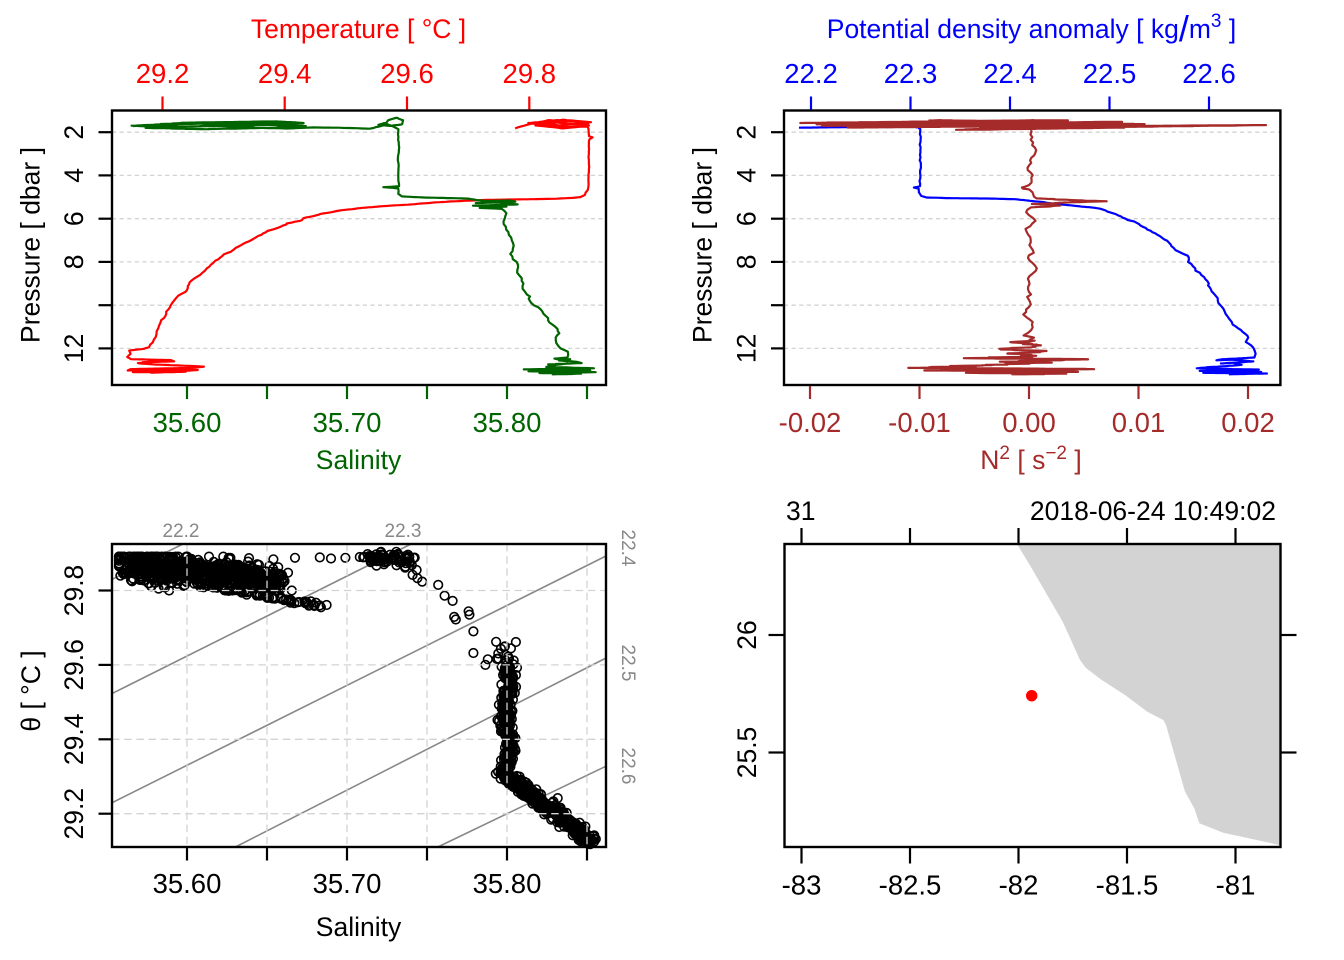  I want to click on svg-text: 0.01, so click(1139, 422).